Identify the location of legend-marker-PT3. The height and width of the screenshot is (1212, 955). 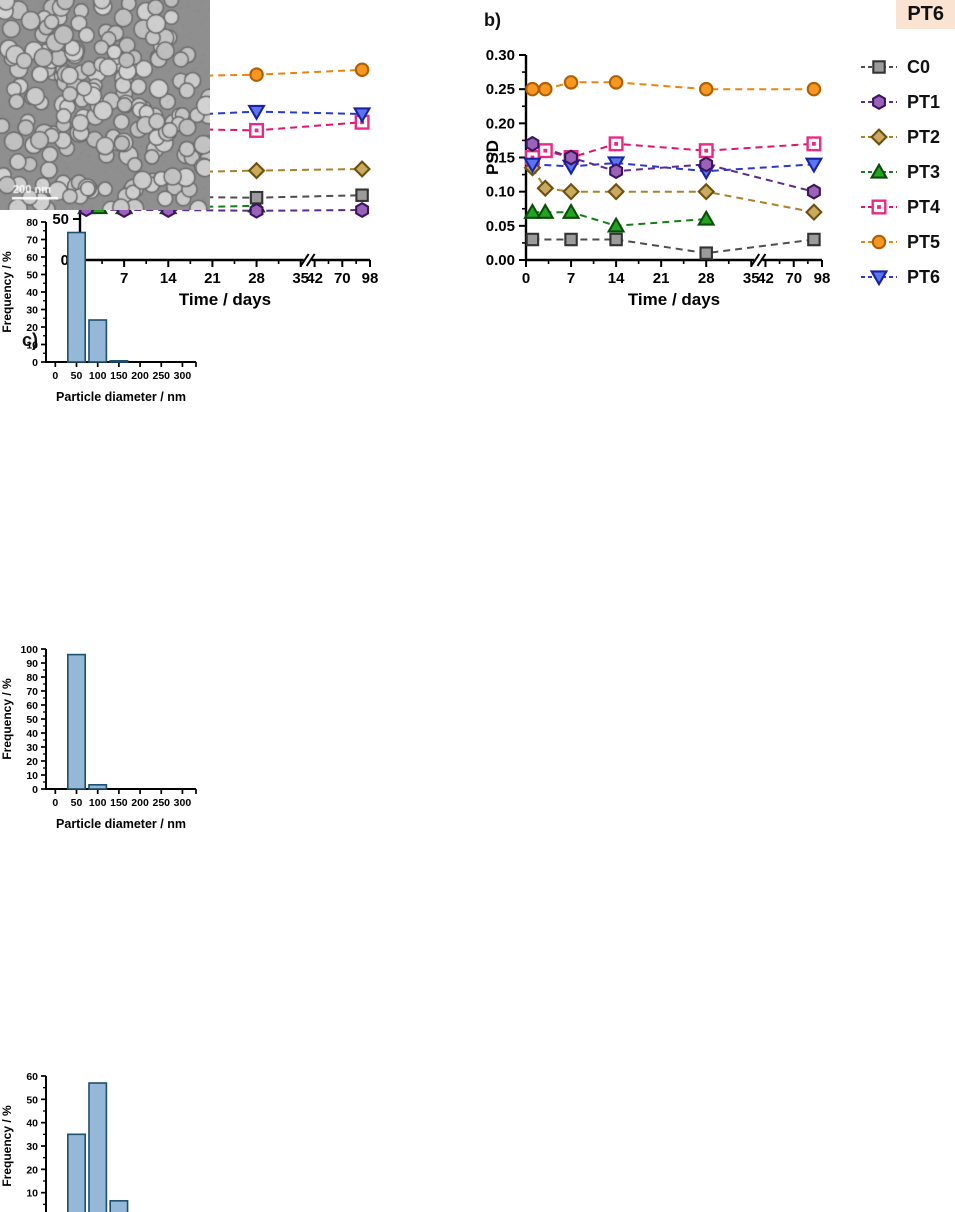
(879, 170).